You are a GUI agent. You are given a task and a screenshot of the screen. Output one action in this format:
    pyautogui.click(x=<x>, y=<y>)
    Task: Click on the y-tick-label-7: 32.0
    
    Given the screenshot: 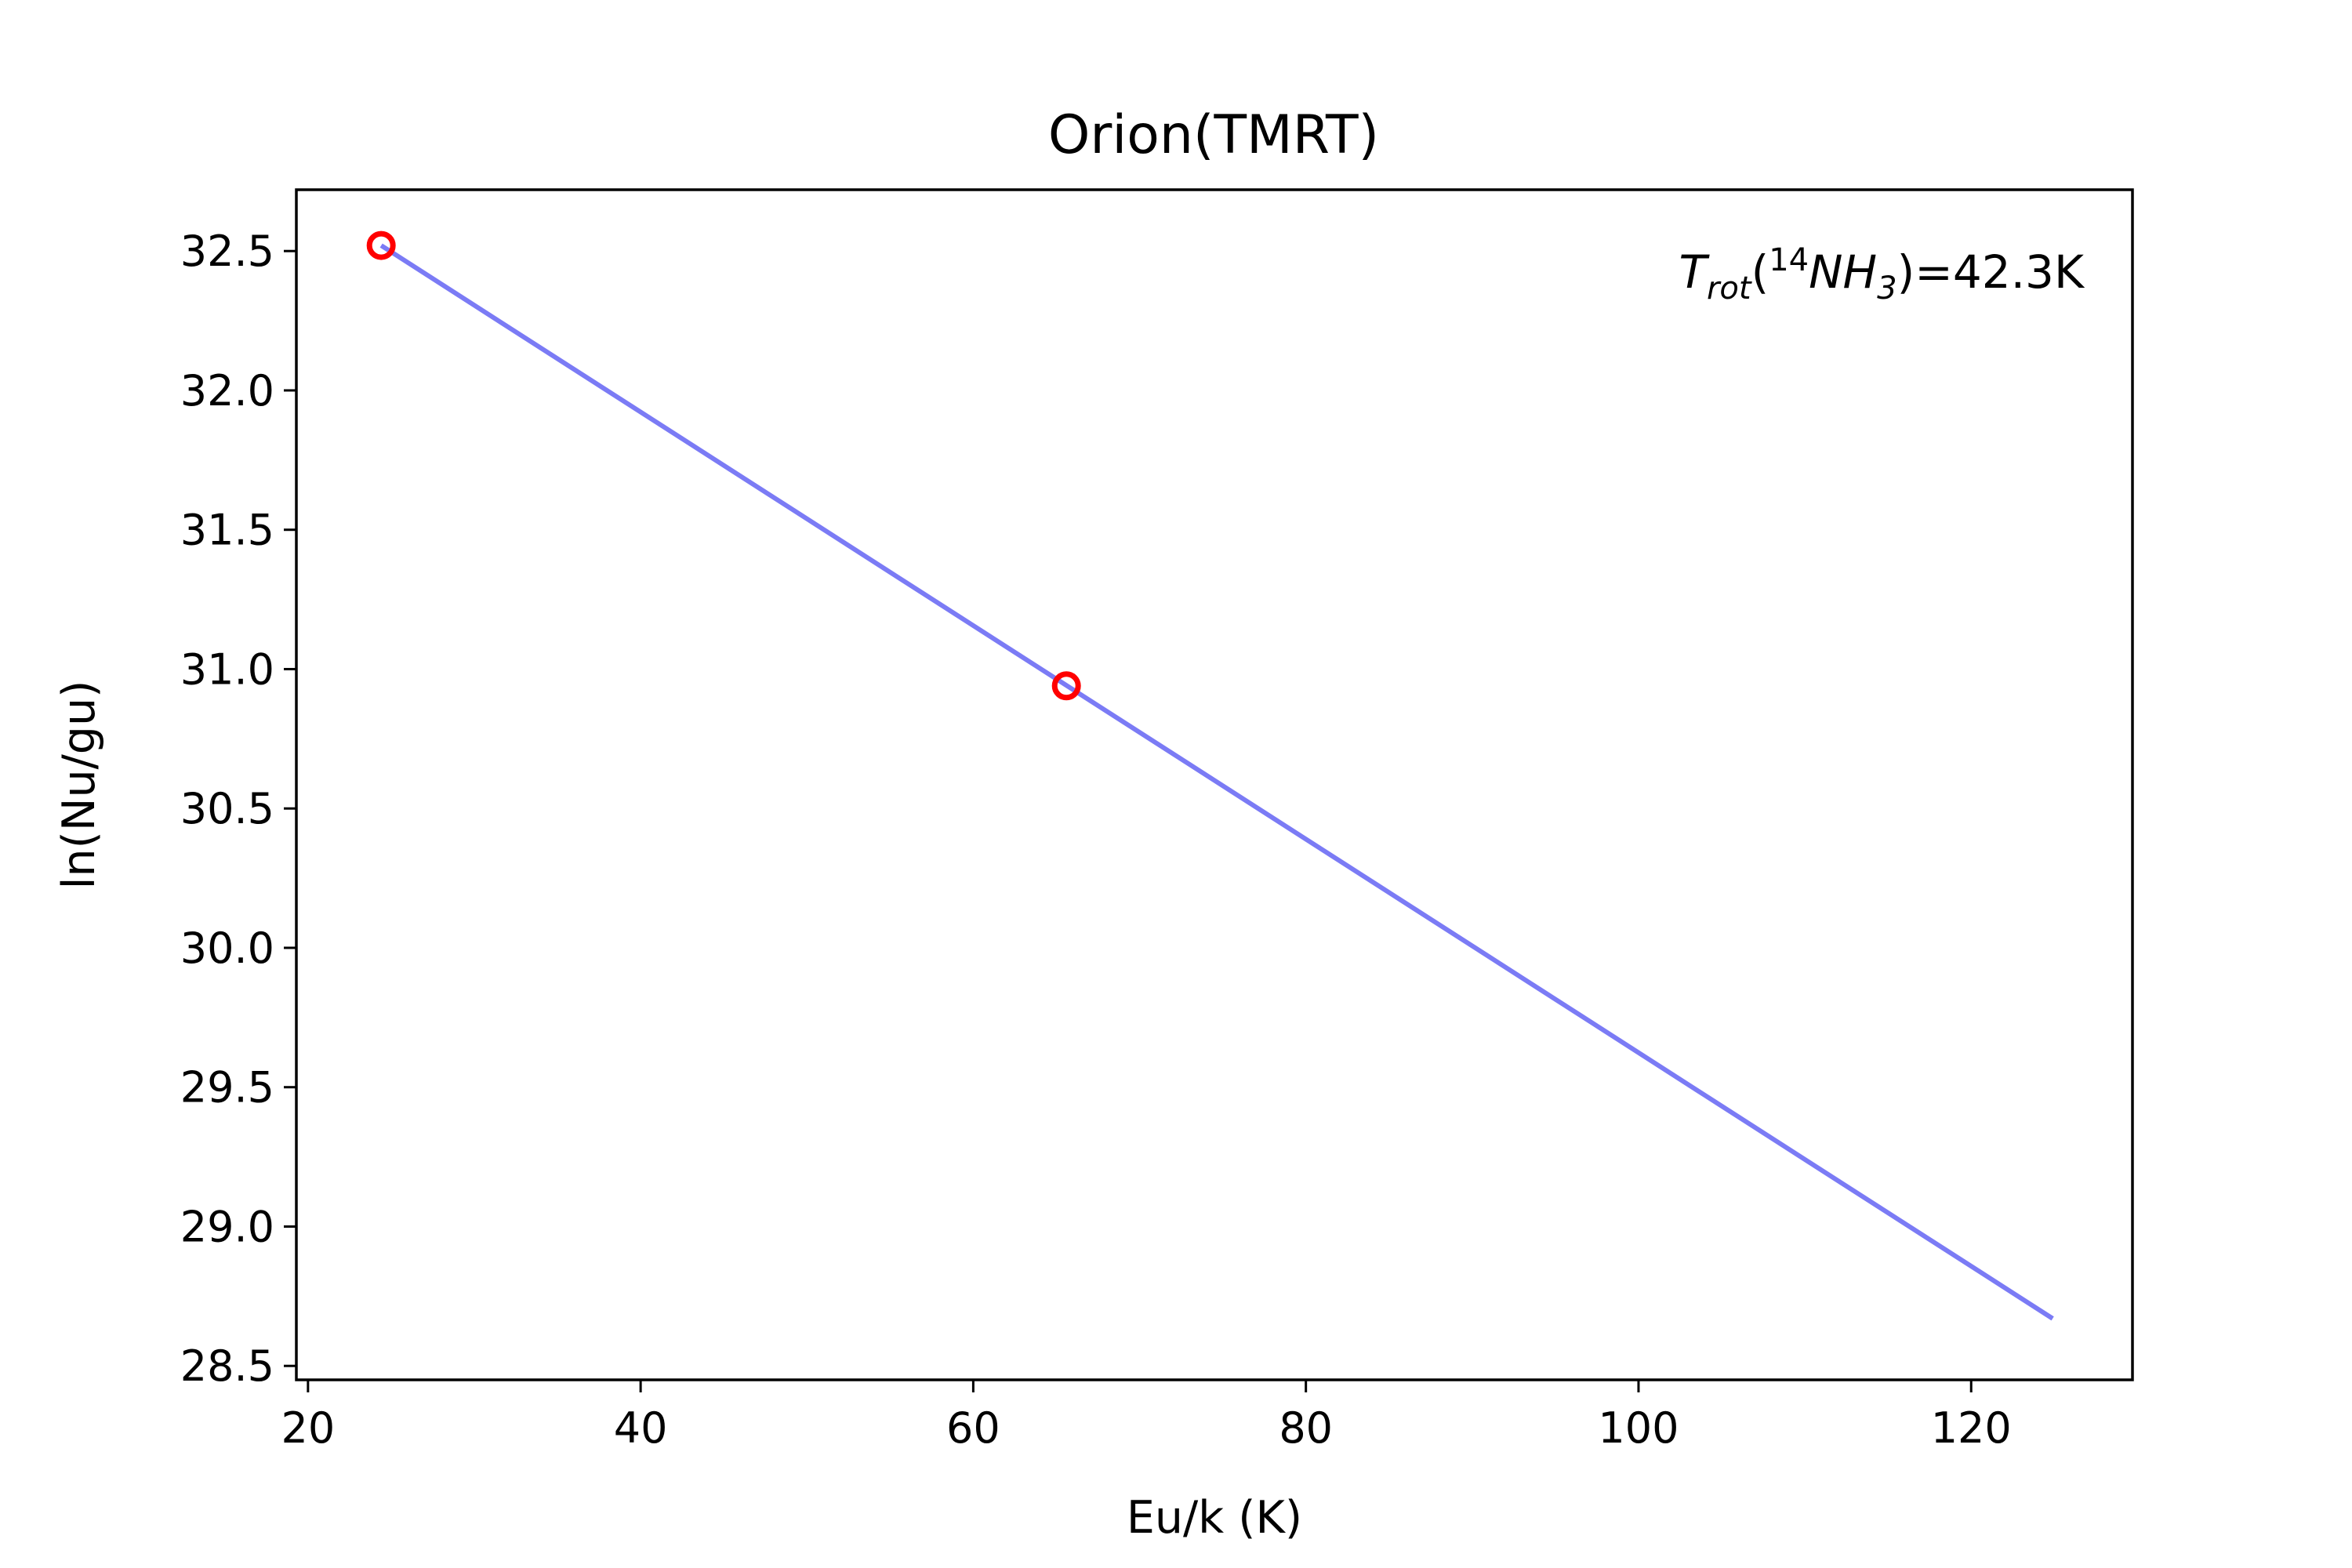 What is the action you would take?
    pyautogui.click(x=227, y=391)
    